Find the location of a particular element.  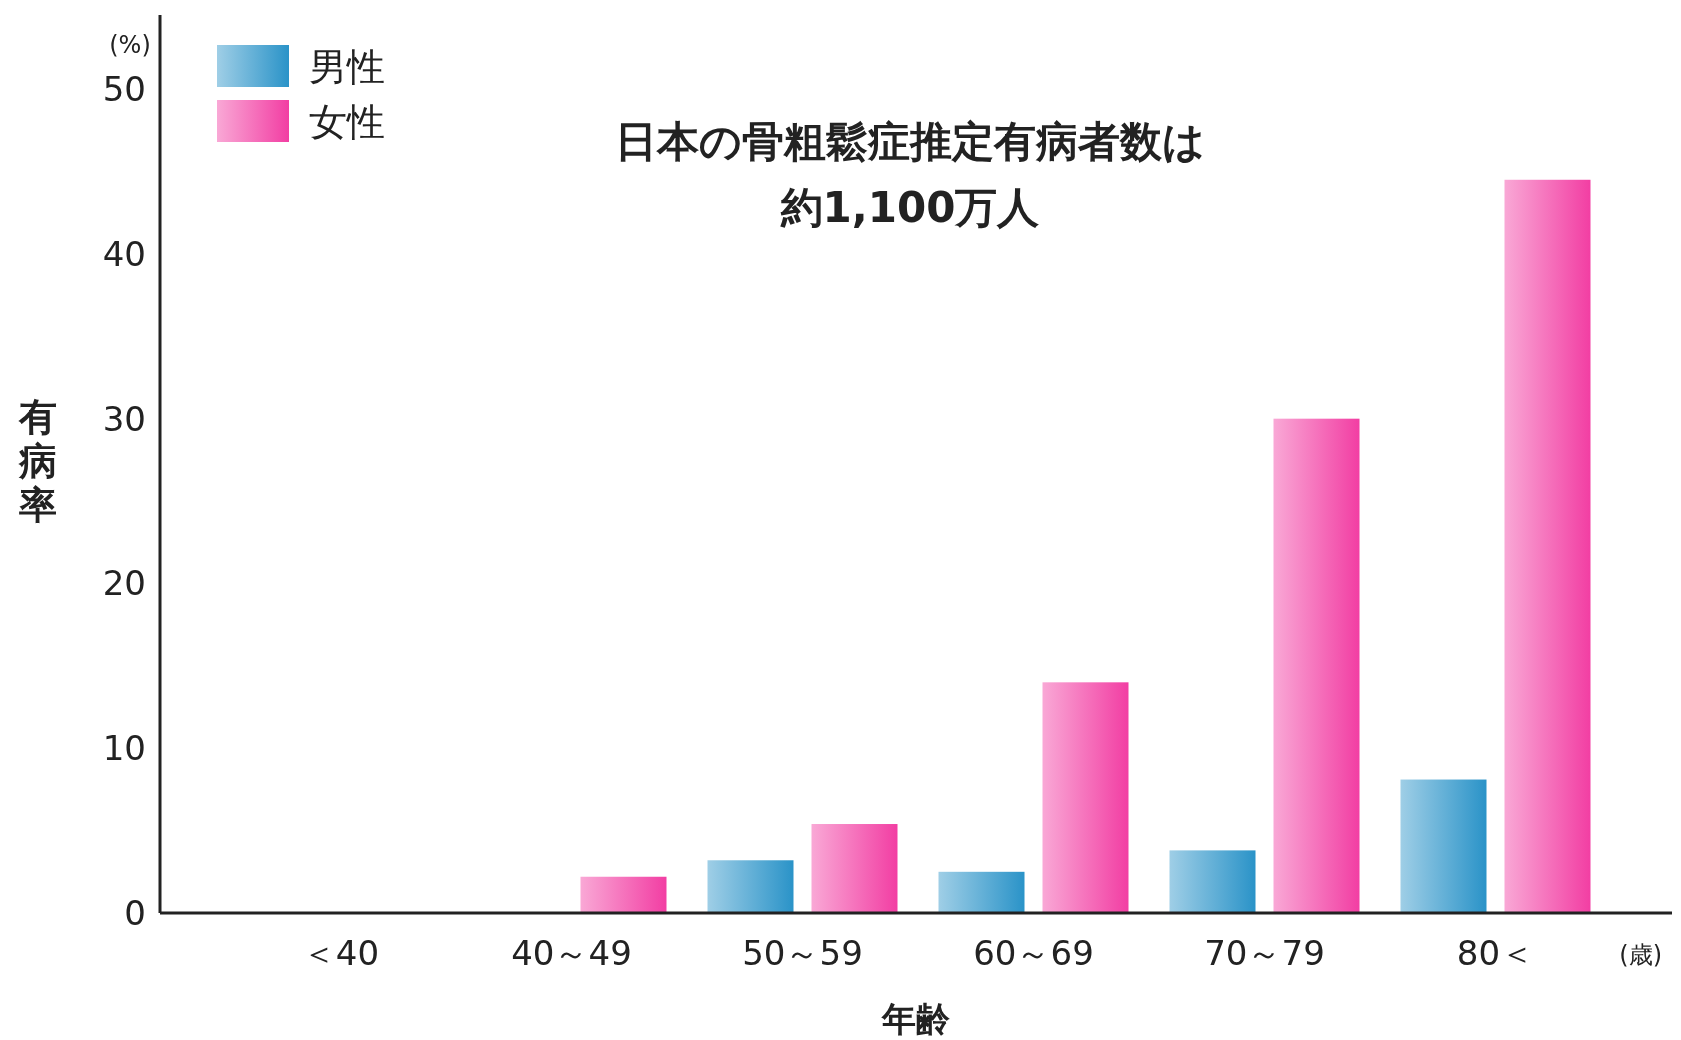

legend-label: 女性 is located at coordinates (347, 122).